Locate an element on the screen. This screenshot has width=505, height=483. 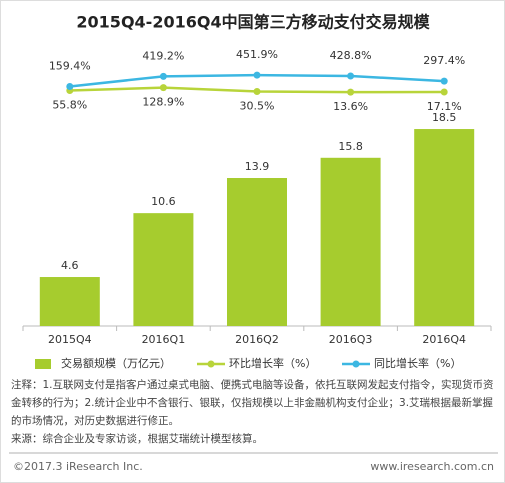
x-tick-label: 2016Q2 is located at coordinates (257, 339).